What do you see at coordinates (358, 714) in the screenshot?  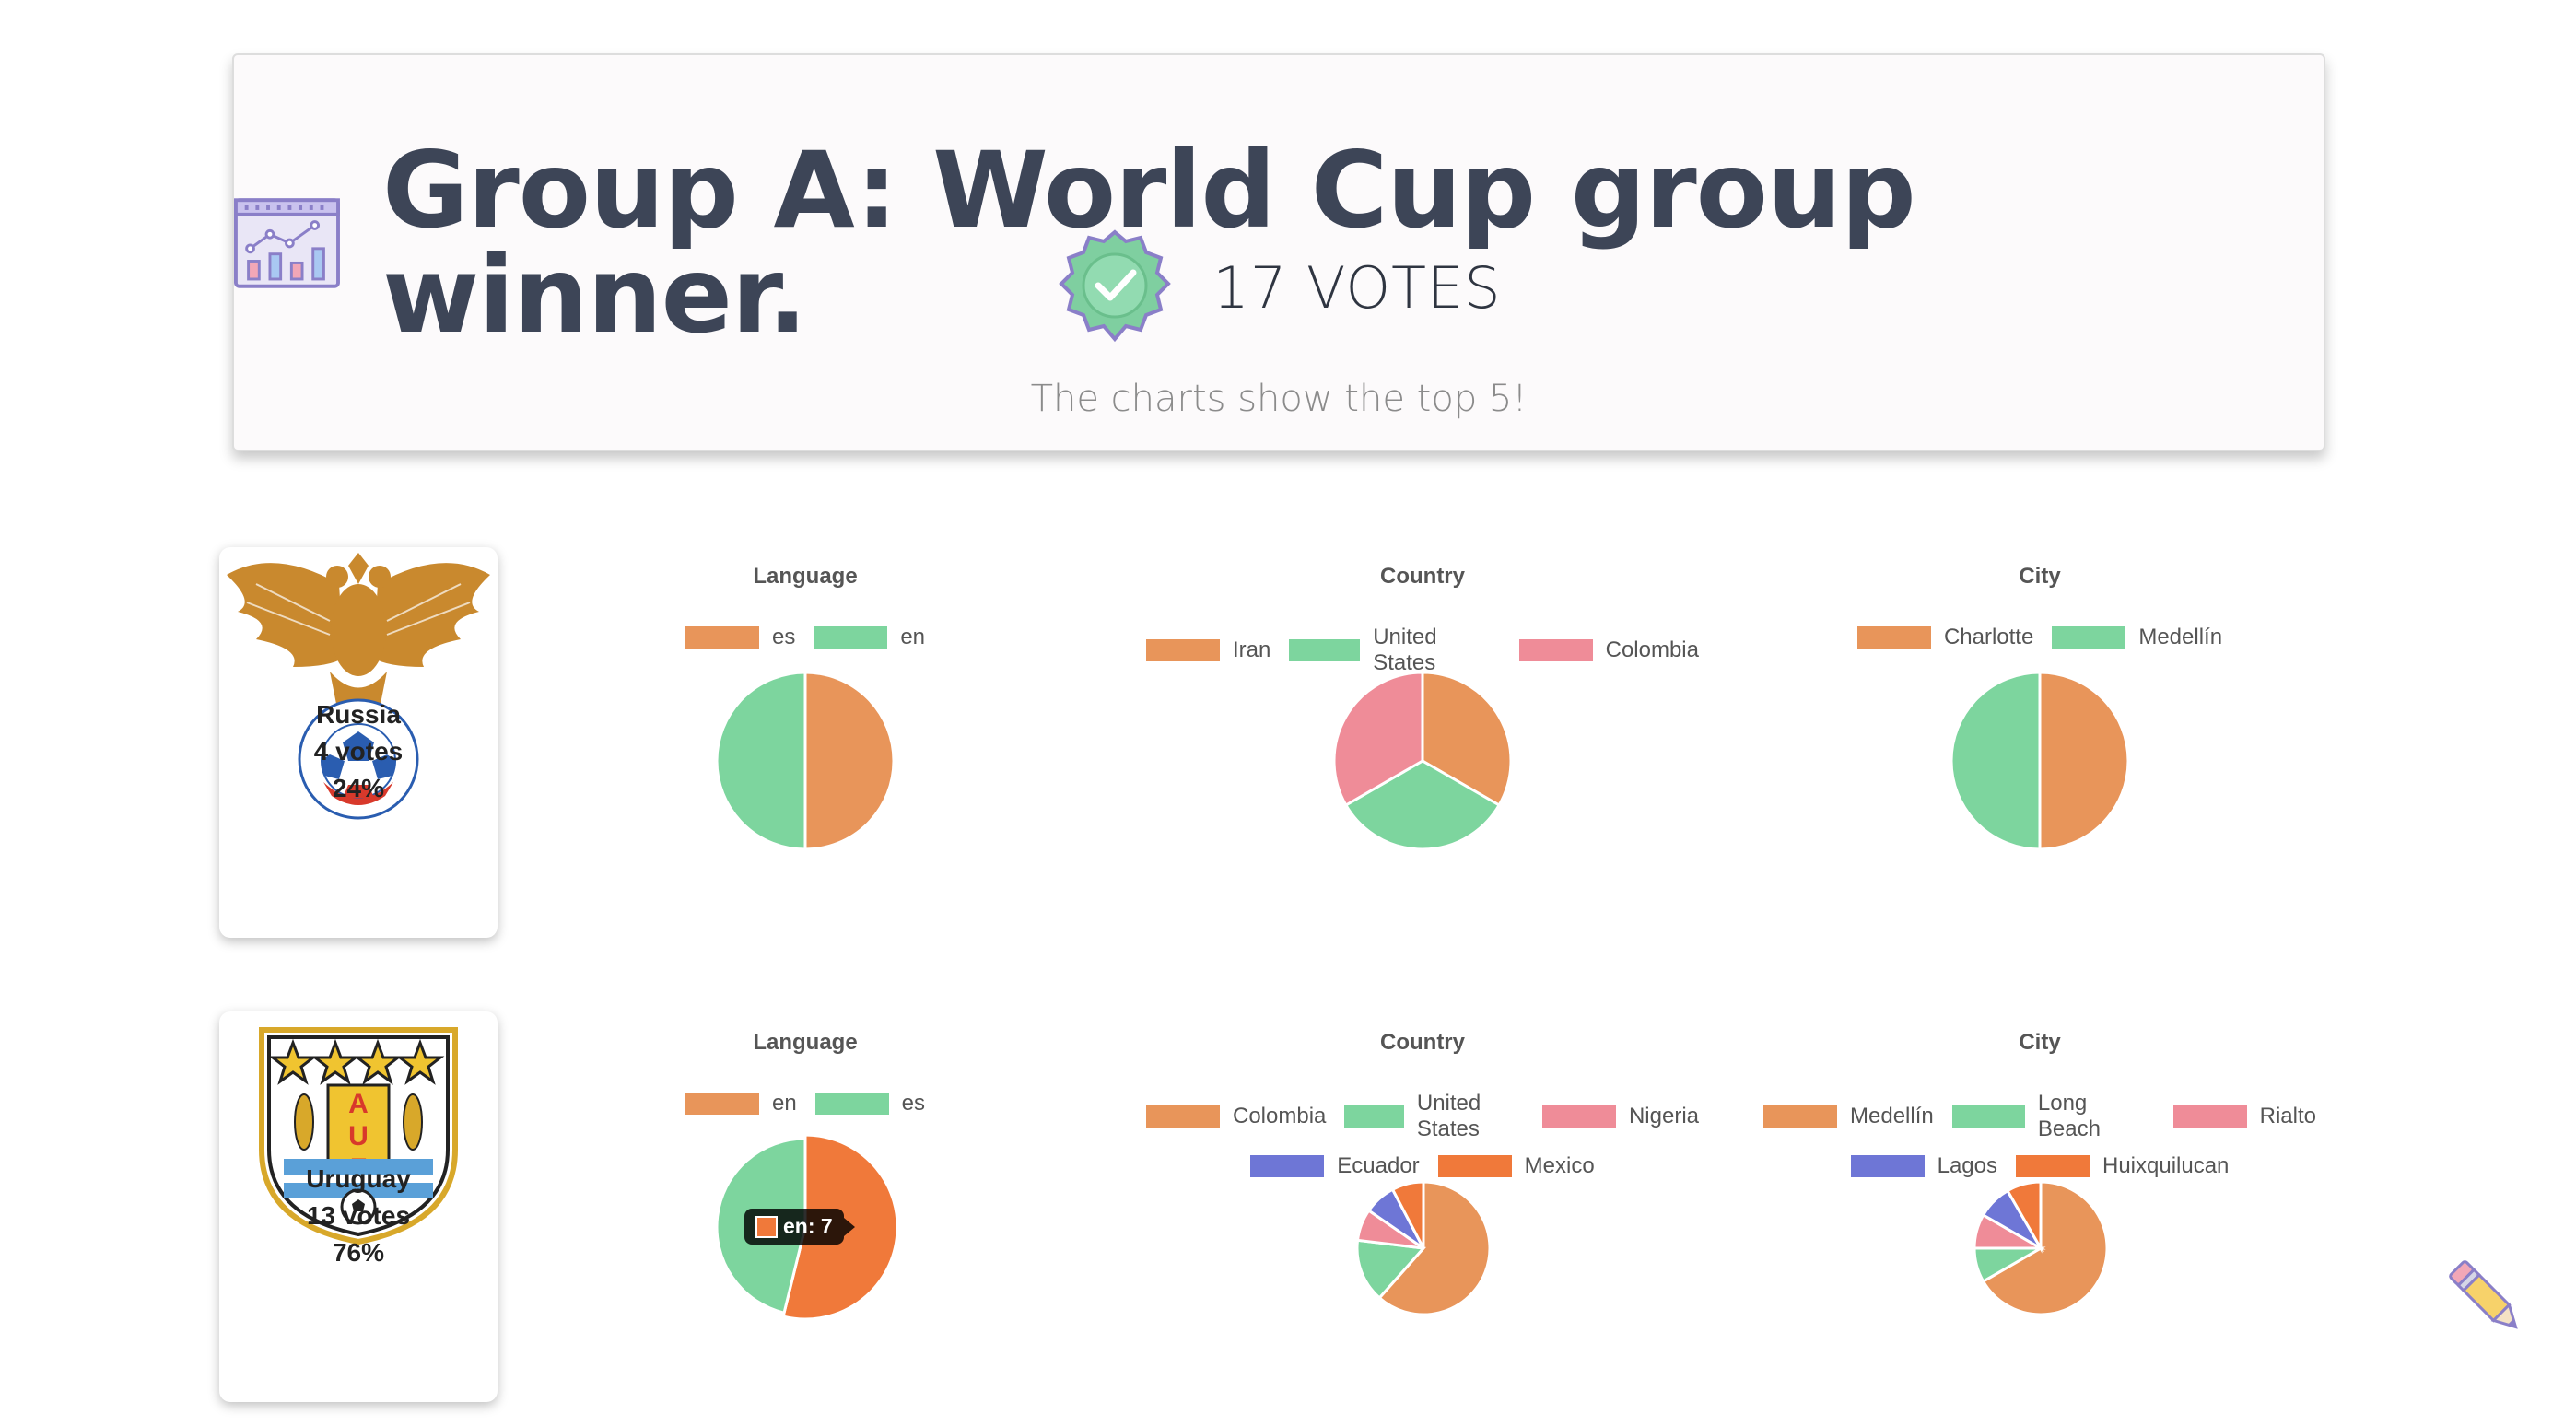 I see `team-name: Russia` at bounding box center [358, 714].